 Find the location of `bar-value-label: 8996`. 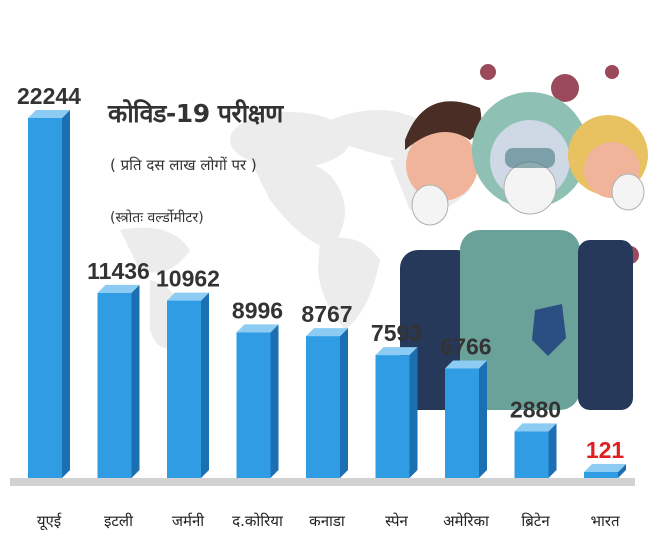

bar-value-label: 8996 is located at coordinates (257, 310).